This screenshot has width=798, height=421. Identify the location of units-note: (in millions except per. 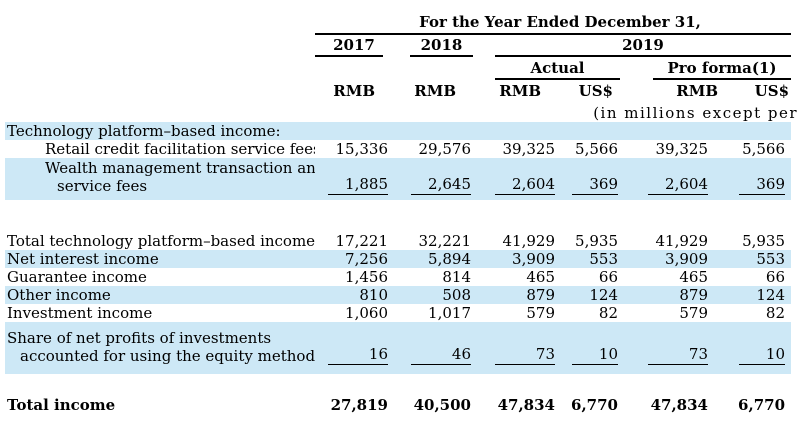
(695, 113).